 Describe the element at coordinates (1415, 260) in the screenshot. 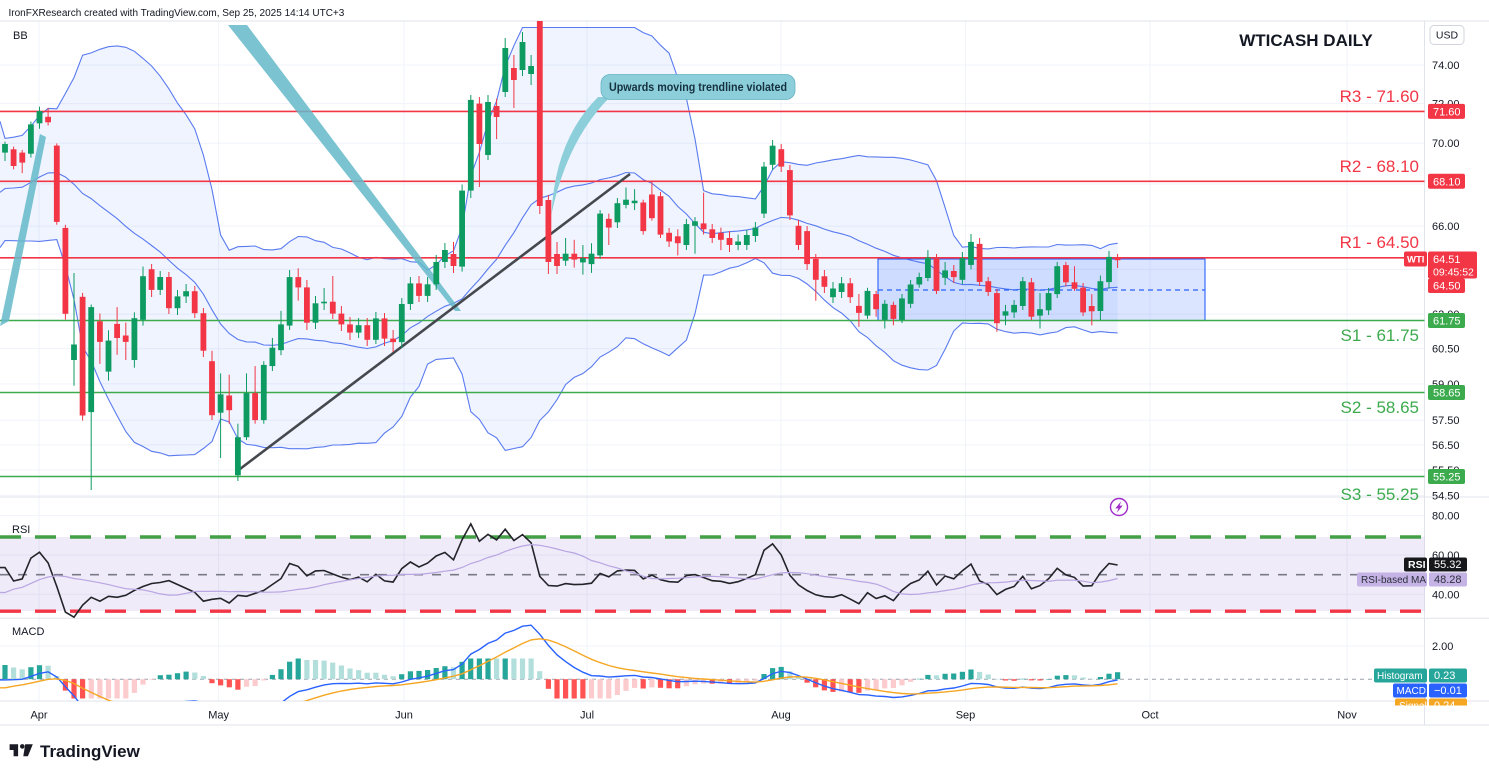

I see `svg-text: WTI` at that location.